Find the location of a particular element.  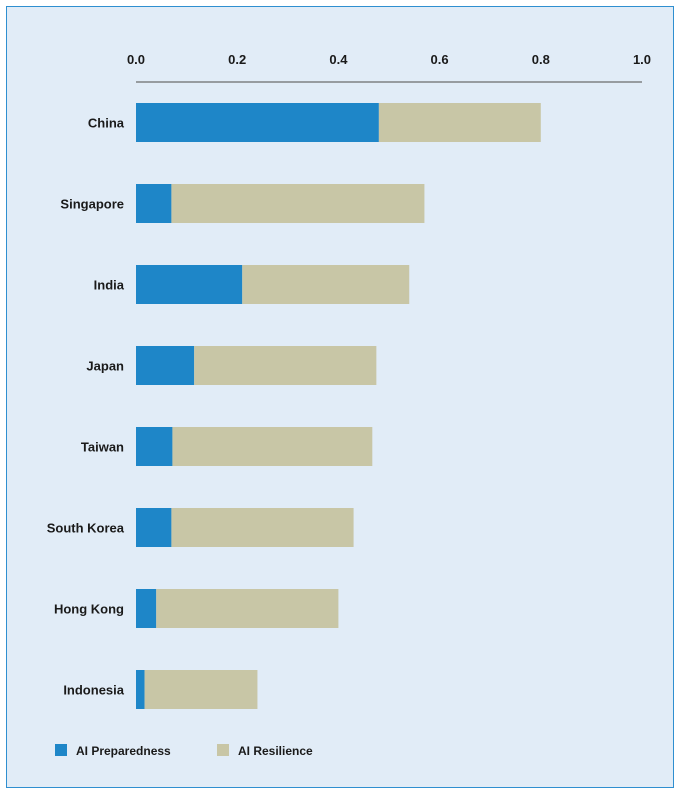

x-tick-label: 0.2 is located at coordinates (237, 59).